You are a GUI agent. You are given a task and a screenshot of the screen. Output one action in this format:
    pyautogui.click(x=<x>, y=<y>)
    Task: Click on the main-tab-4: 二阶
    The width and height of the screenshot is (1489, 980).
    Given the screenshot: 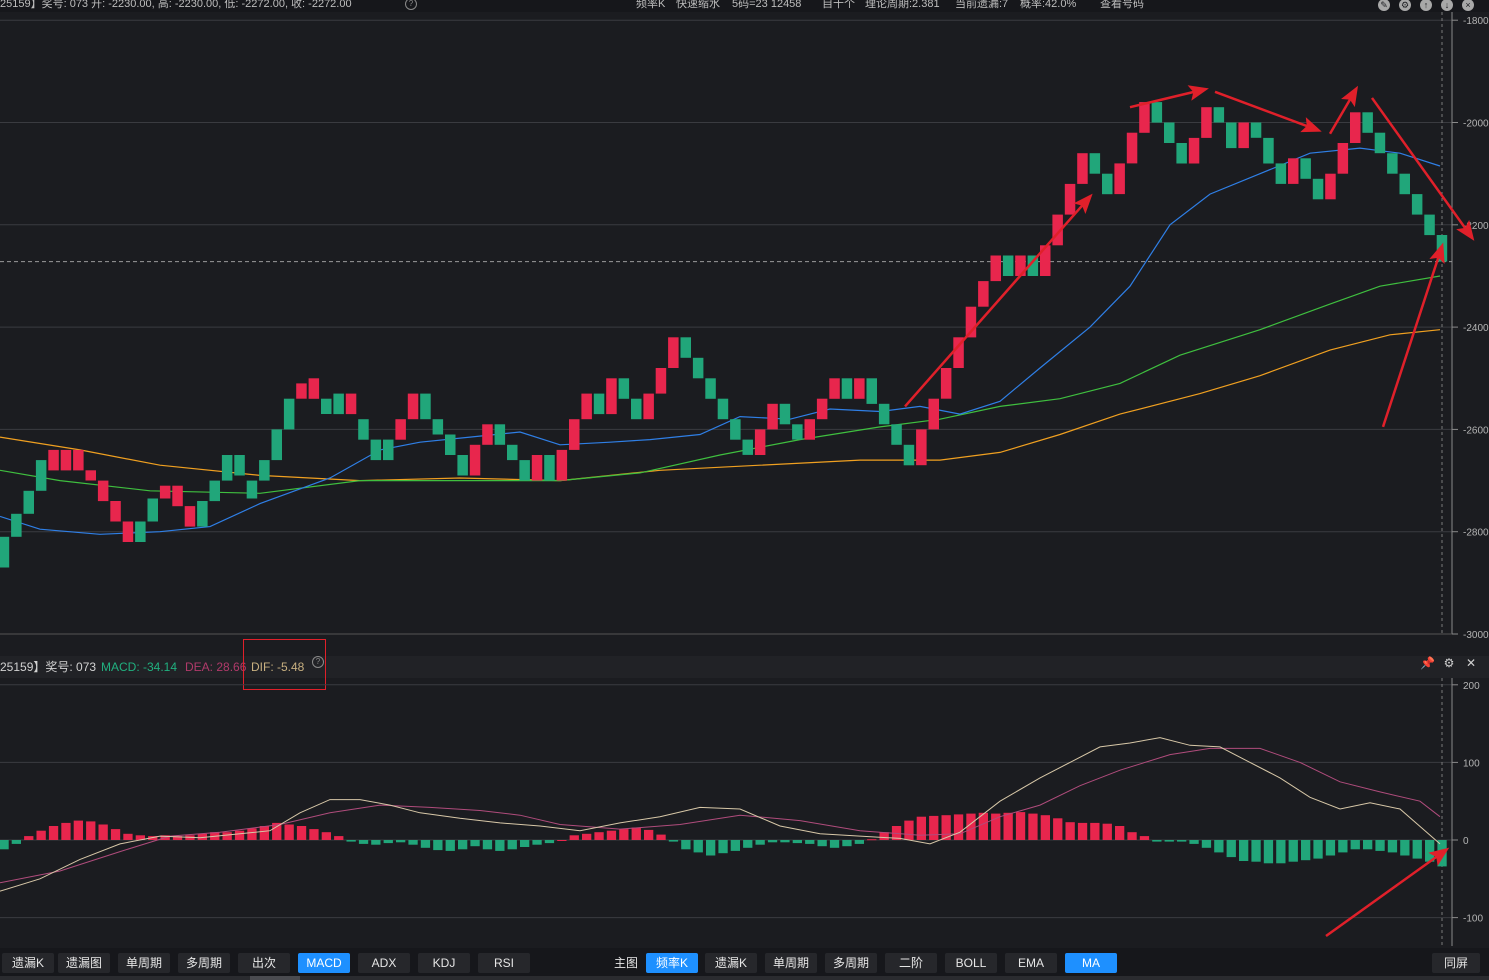 What is the action you would take?
    pyautogui.click(x=911, y=963)
    